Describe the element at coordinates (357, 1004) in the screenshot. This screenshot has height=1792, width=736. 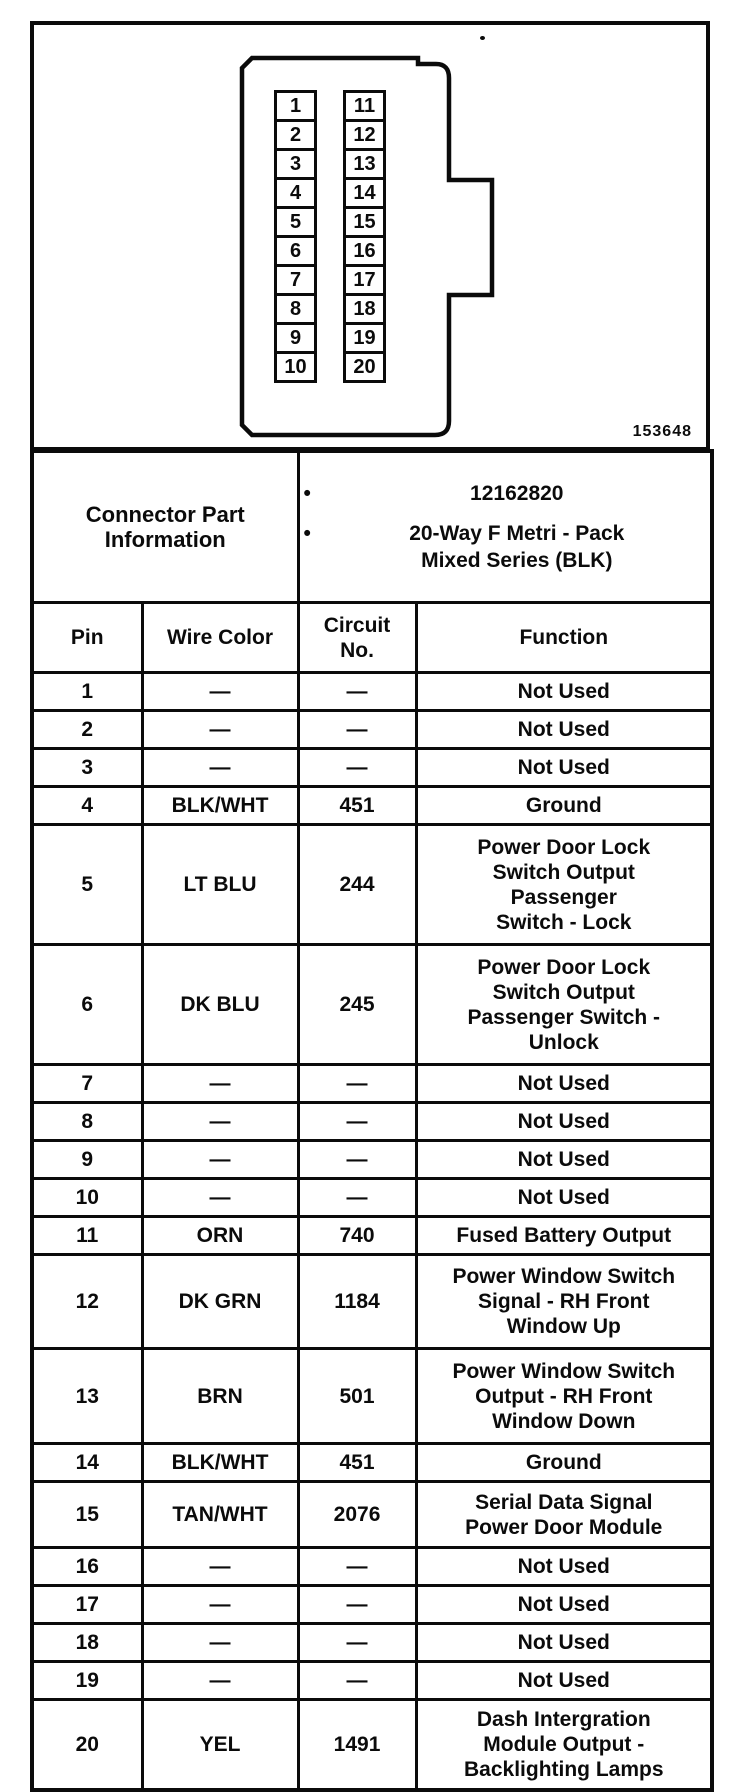
I see `circuit-cell: 245` at that location.